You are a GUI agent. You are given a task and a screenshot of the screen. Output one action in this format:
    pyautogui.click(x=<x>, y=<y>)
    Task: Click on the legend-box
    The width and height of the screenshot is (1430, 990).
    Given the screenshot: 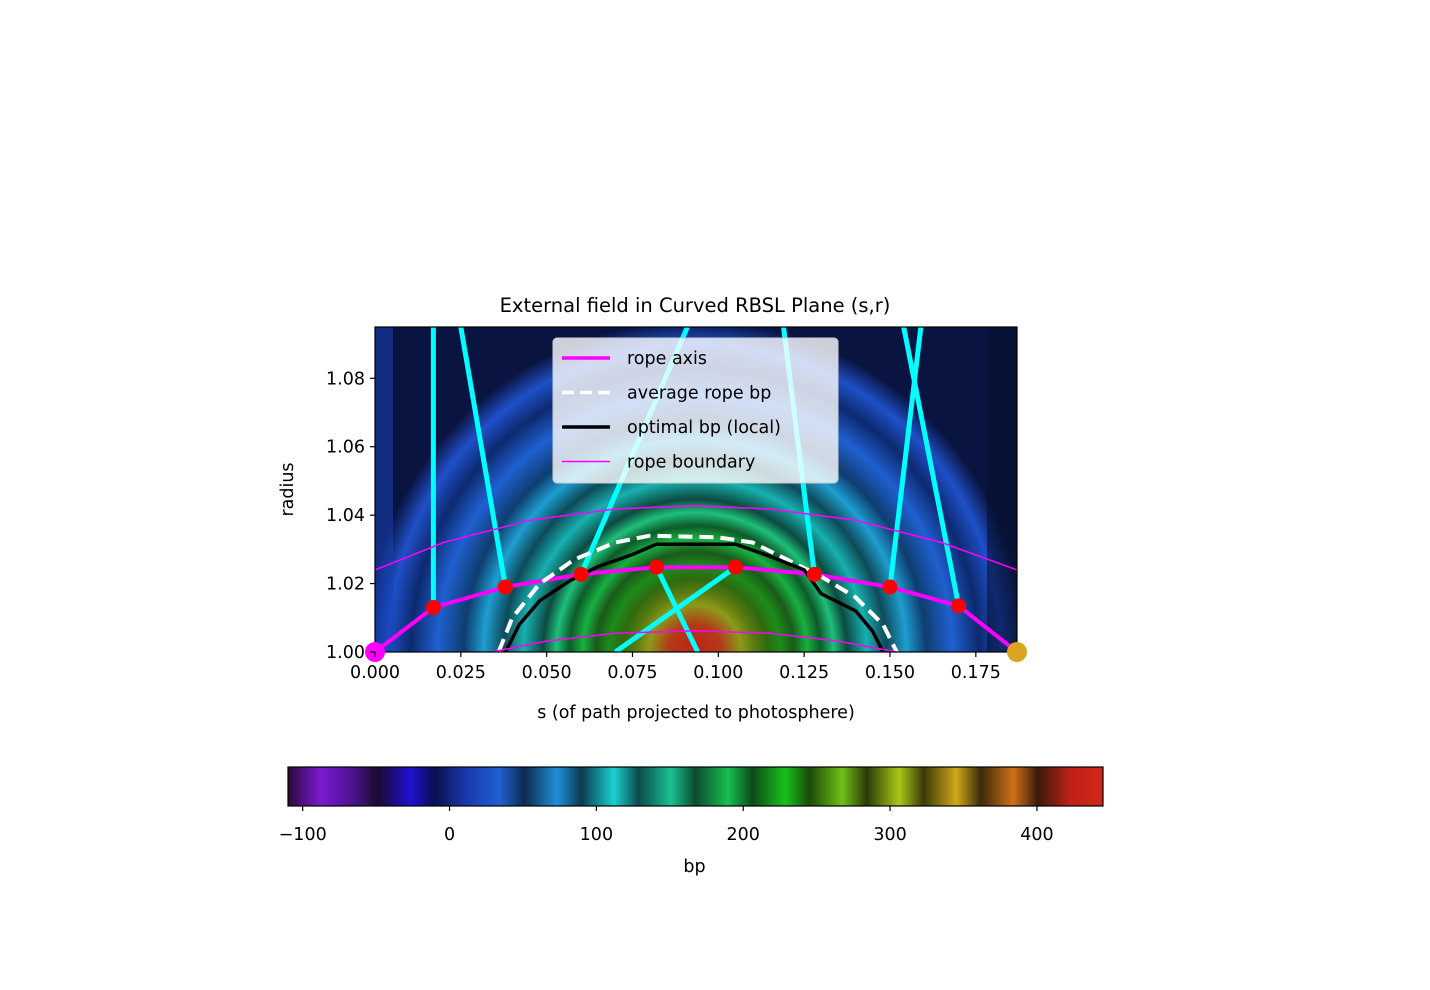 What is the action you would take?
    pyautogui.click(x=695, y=410)
    